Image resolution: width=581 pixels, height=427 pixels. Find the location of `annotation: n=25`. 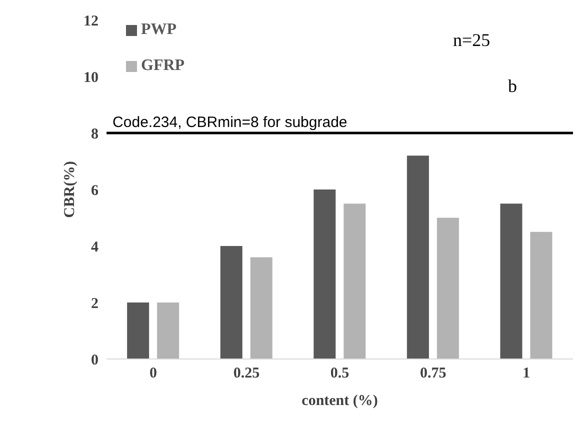

annotation: n=25 is located at coordinates (471, 40).